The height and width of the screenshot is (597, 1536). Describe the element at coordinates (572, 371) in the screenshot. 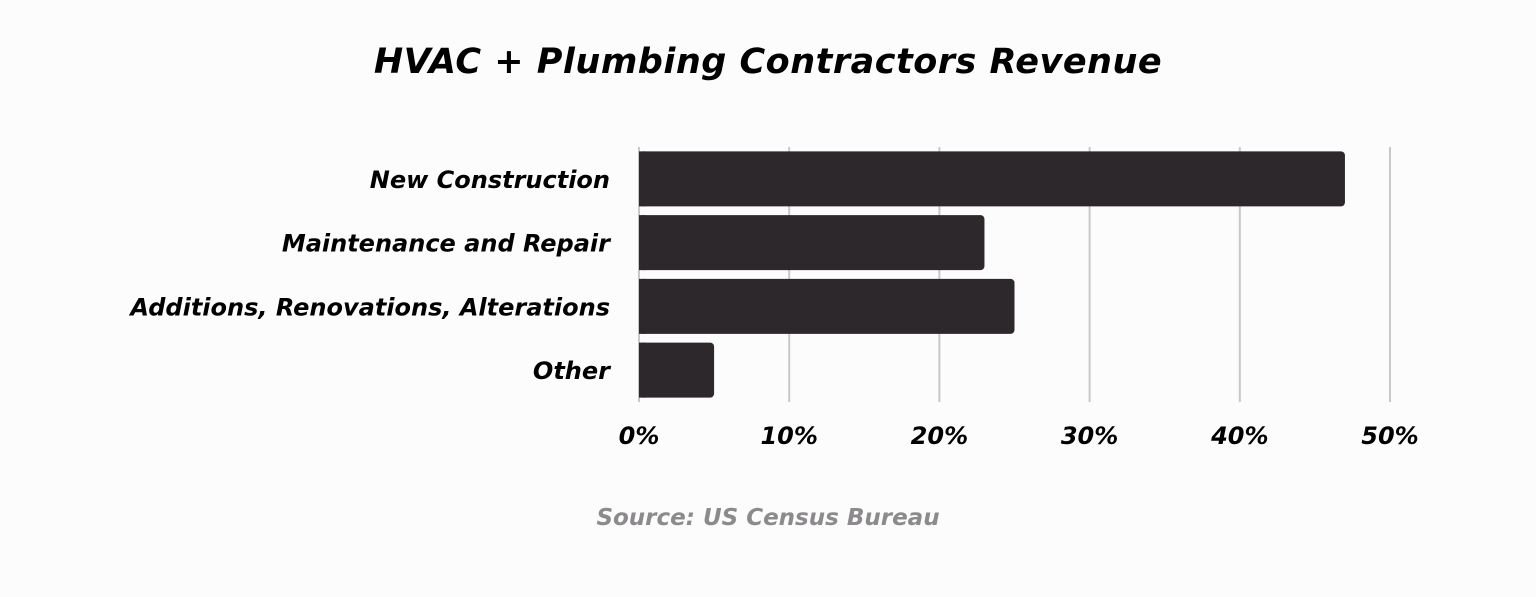

I see `category-label: Other` at that location.